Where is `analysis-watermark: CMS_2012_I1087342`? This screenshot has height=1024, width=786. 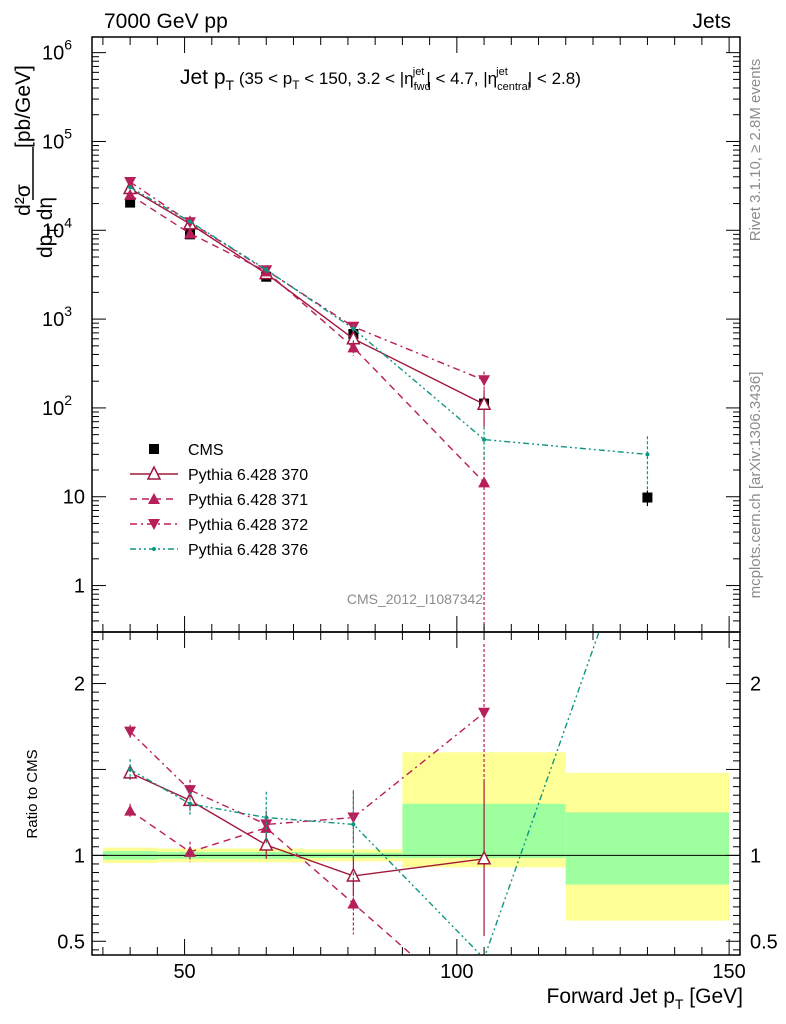
analysis-watermark: CMS_2012_I1087342 is located at coordinates (415, 599).